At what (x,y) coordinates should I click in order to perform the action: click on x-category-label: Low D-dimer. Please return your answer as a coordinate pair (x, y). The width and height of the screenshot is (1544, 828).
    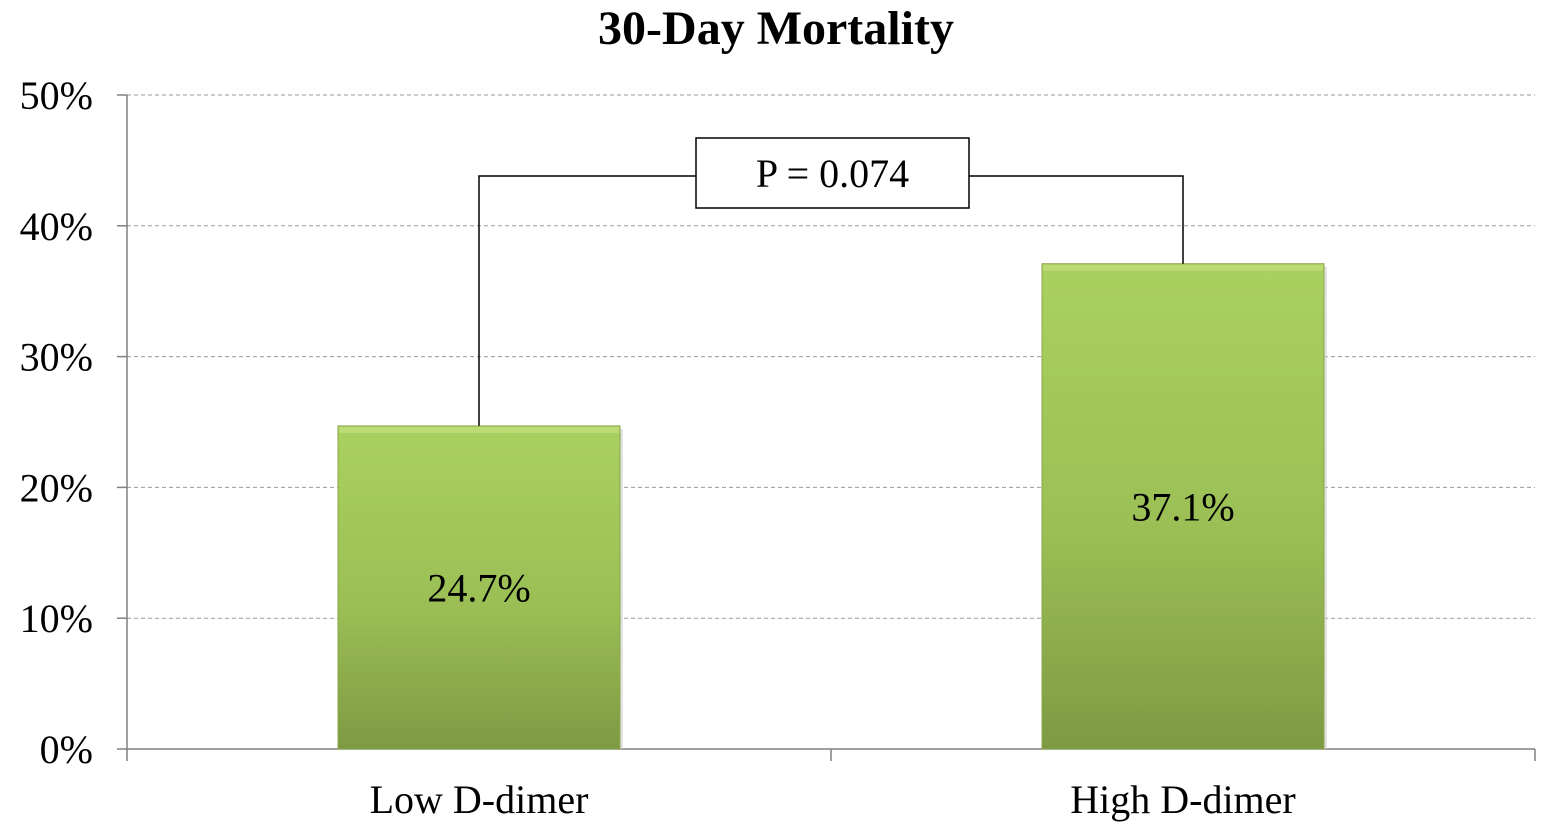
    Looking at the image, I should click on (479, 799).